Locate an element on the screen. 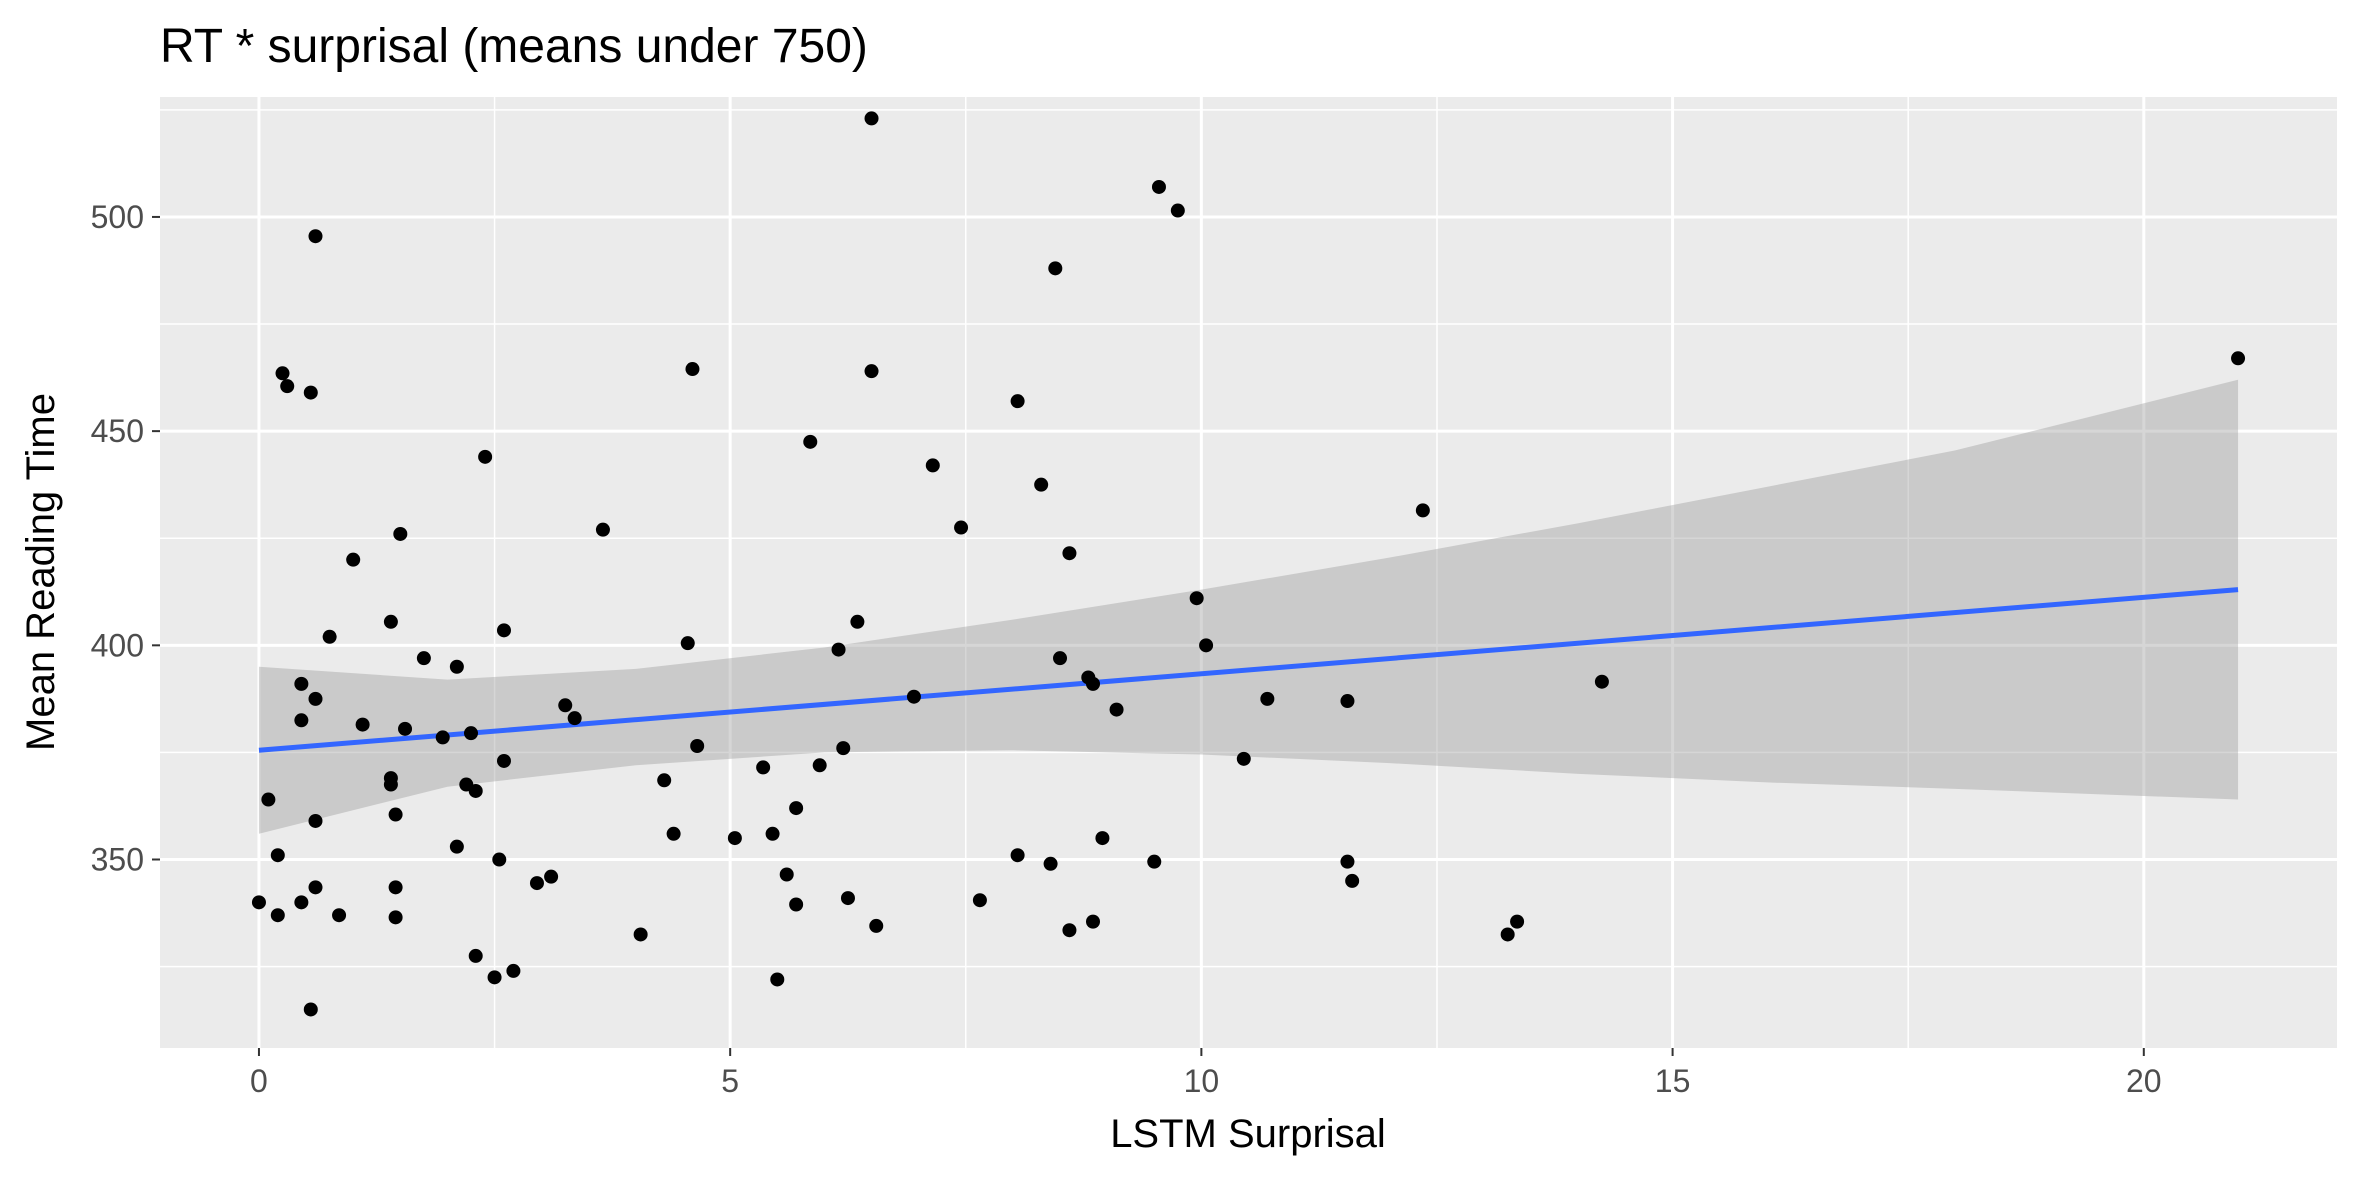 This screenshot has width=2362, height=1181. x-axis-ticks: 0 5 10 15 20 is located at coordinates (1206, 1073).